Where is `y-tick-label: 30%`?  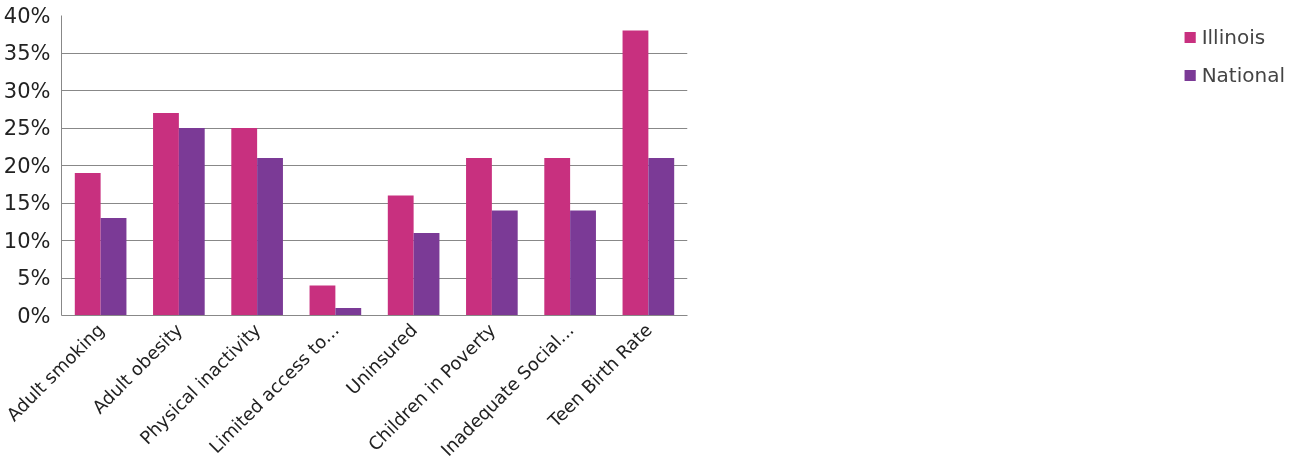 y-tick-label: 30% is located at coordinates (27, 90).